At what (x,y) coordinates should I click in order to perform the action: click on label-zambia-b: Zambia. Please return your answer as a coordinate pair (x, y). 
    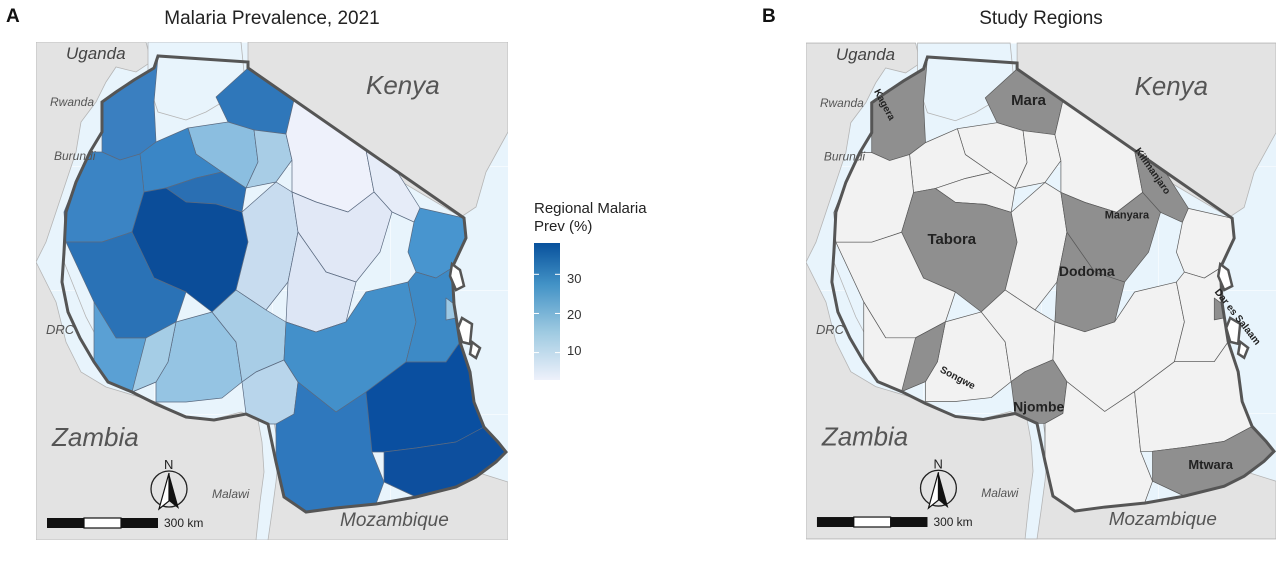
    Looking at the image, I should click on (864, 437).